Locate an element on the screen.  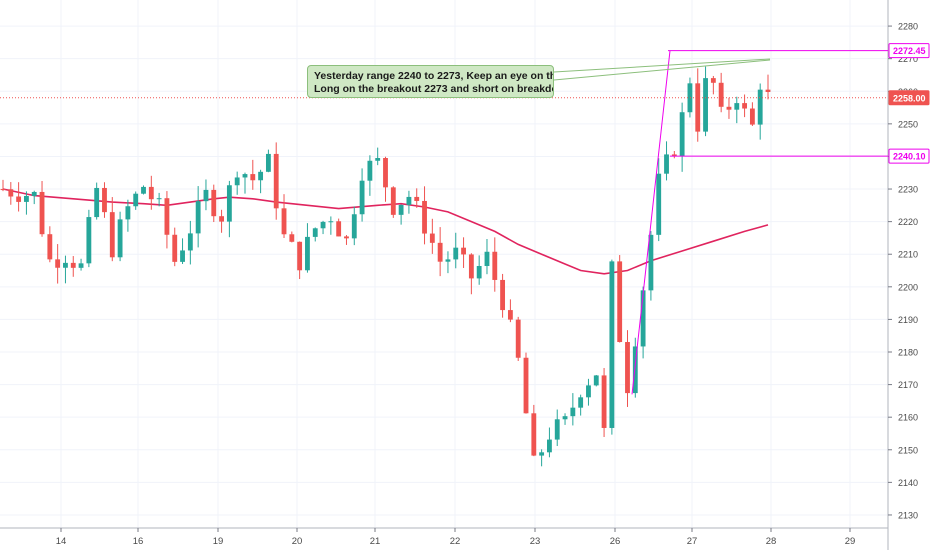
price-label-box is located at coordinates (909, 98).